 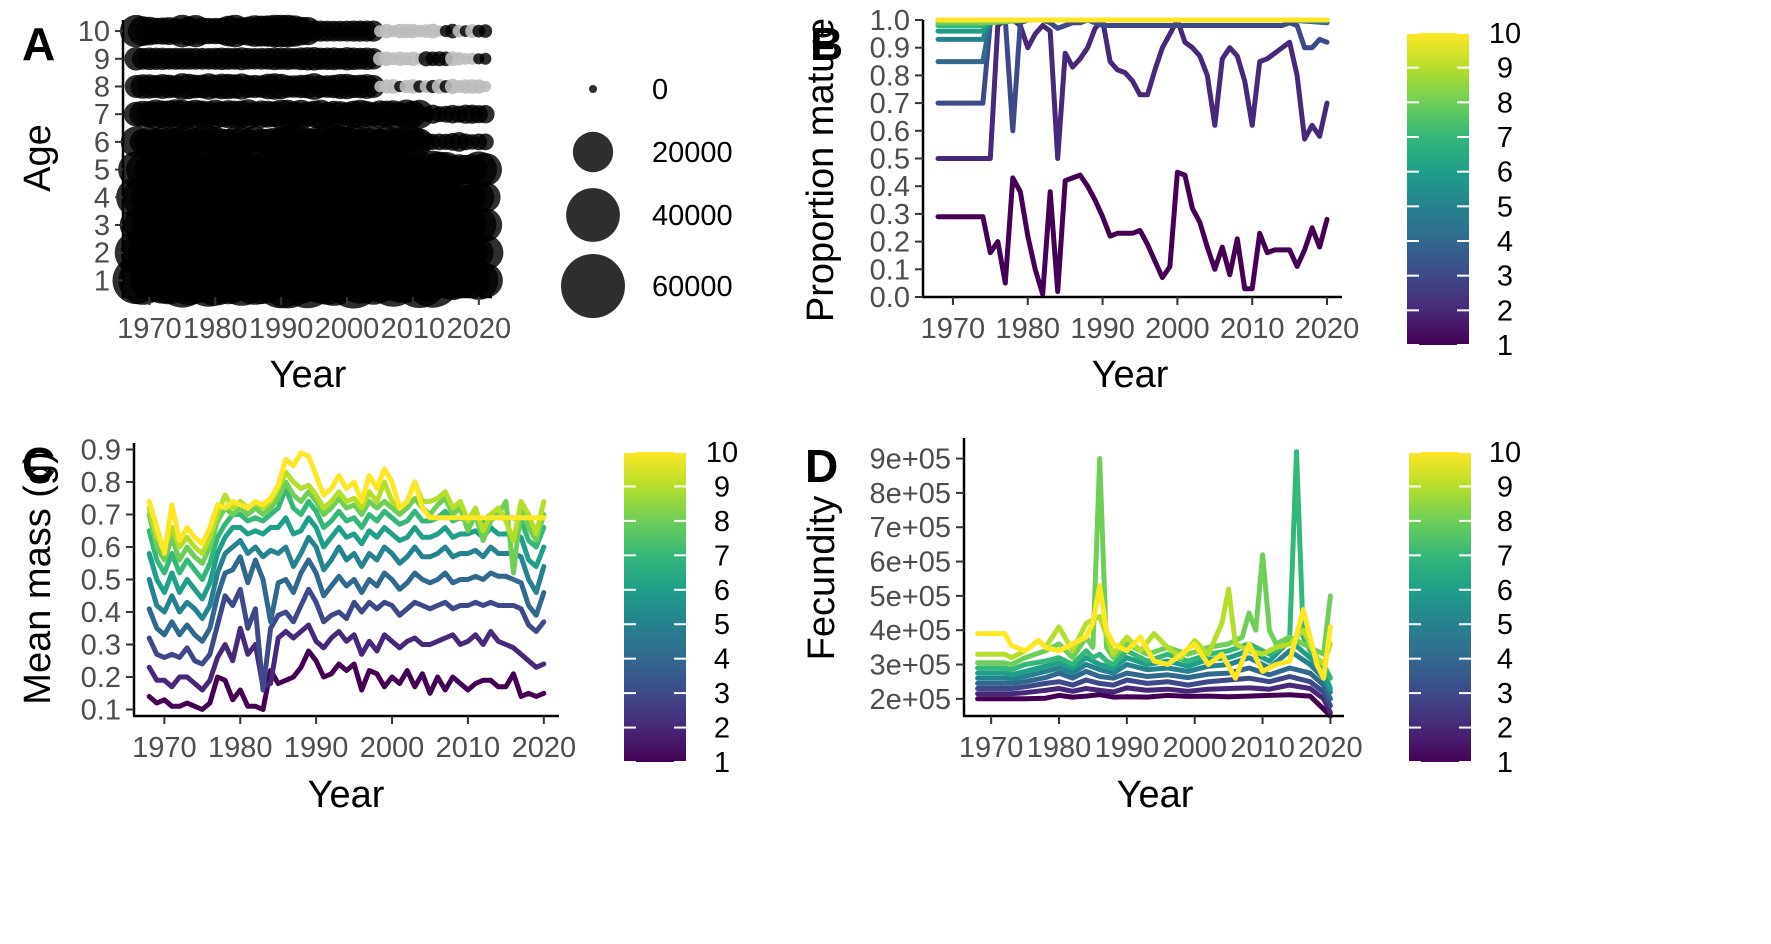 What do you see at coordinates (1505, 277) in the screenshot?
I see `panel-b-colorbar-label: 3` at bounding box center [1505, 277].